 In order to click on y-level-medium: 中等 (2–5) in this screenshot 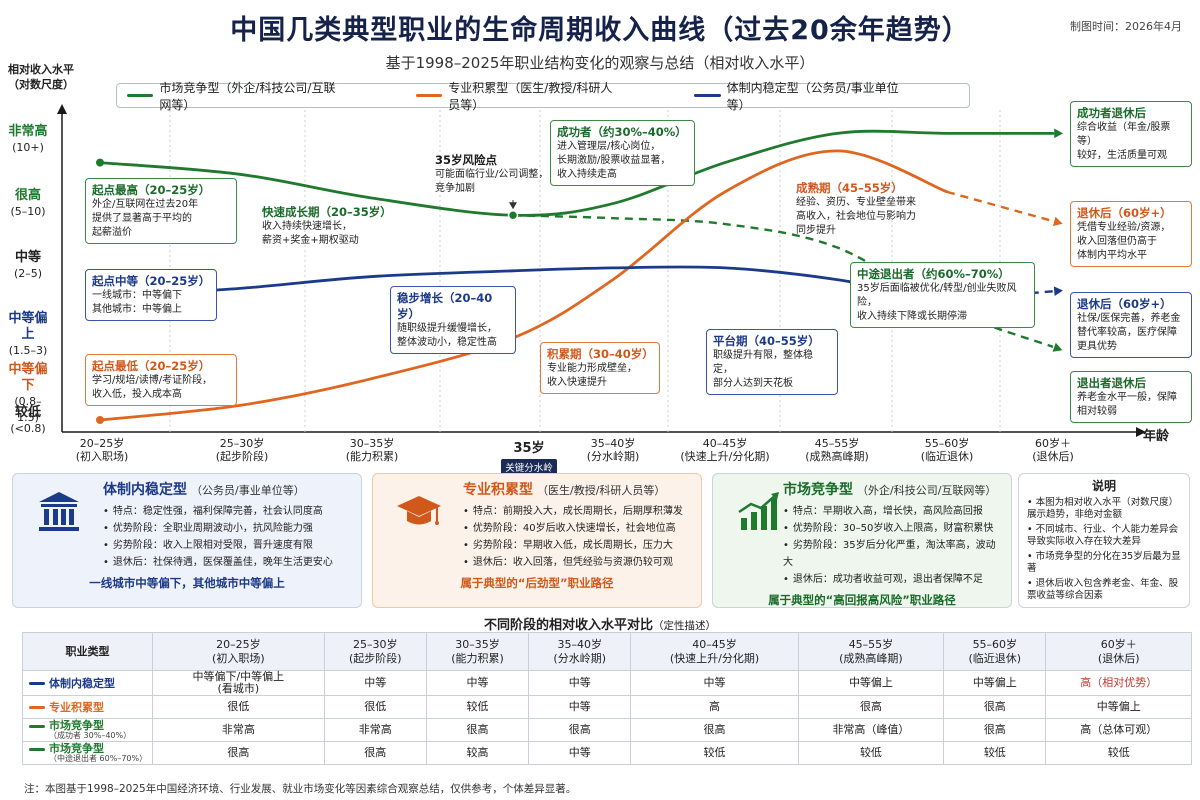, I will do `click(28, 266)`.